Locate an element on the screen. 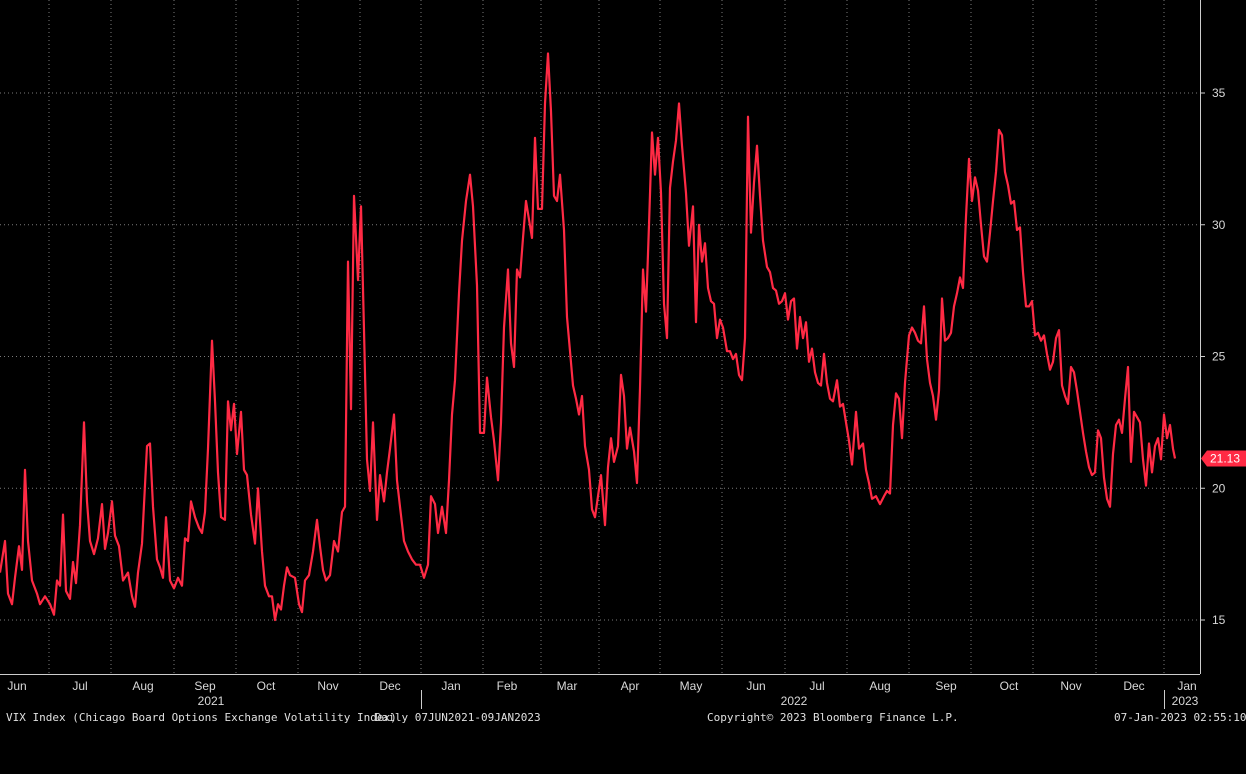 The width and height of the screenshot is (1246, 774). last-value-badge-bg is located at coordinates (1223, 458).